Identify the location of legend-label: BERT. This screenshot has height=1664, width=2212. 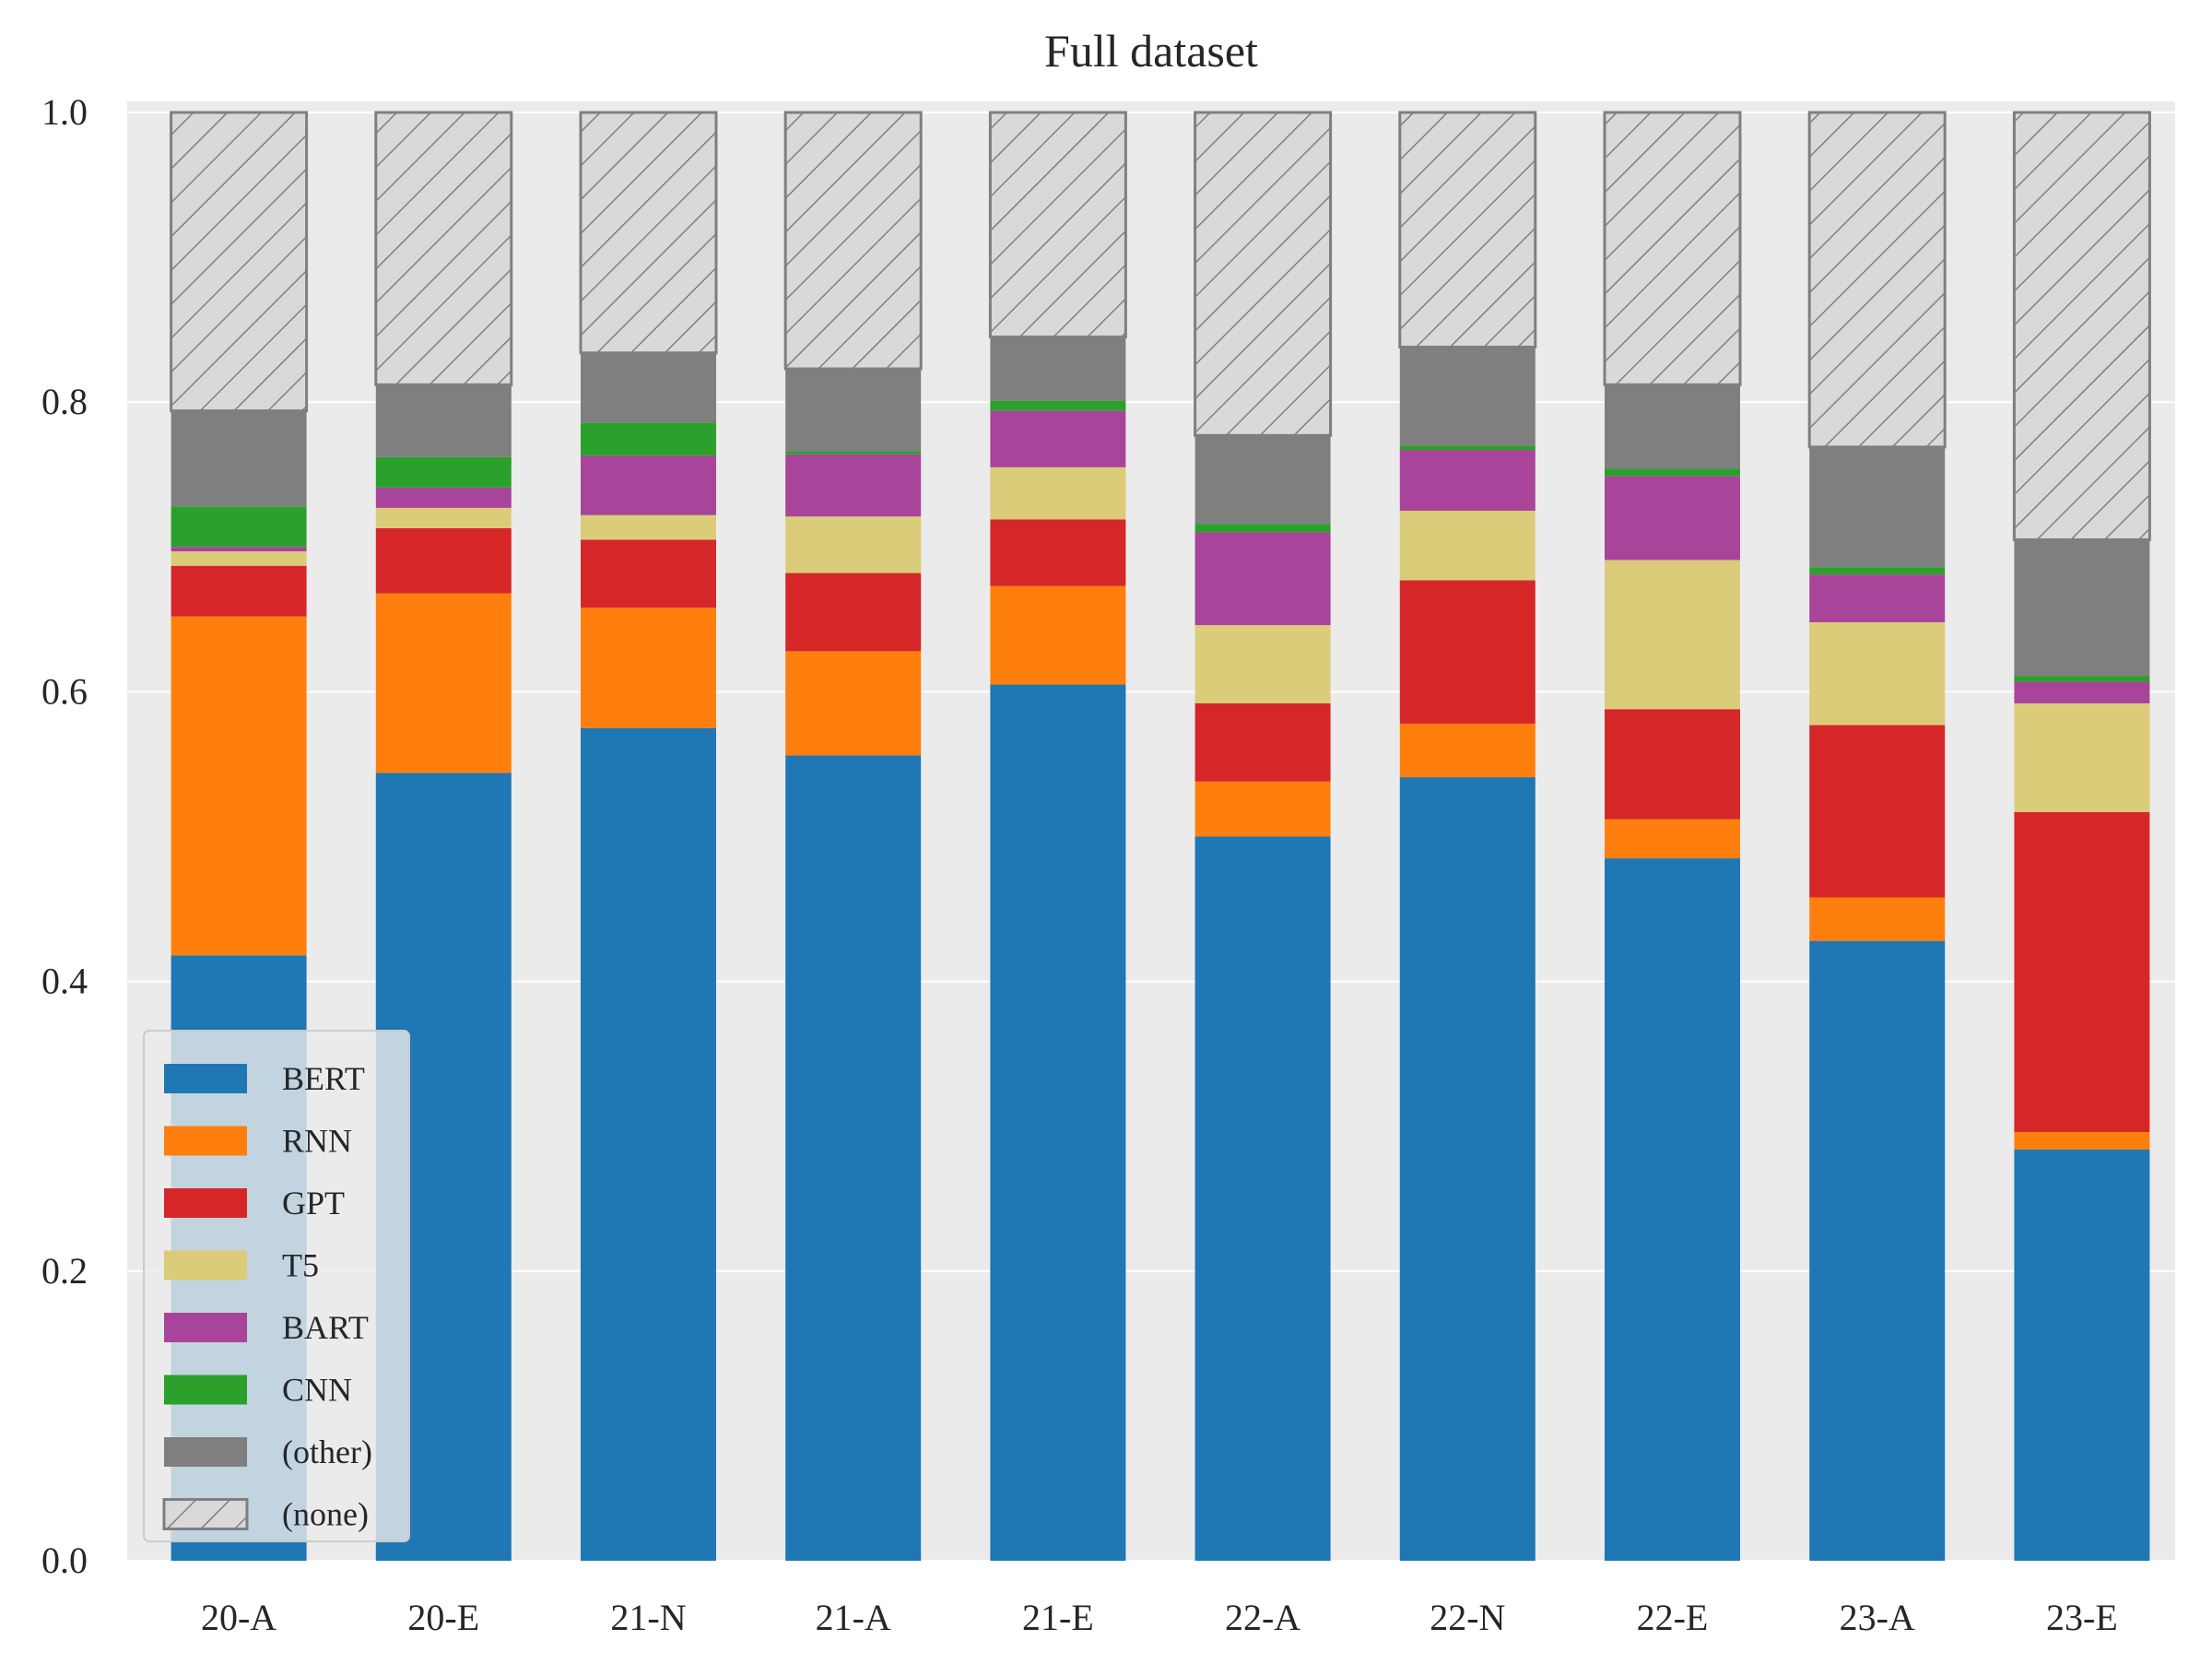
(323, 1078).